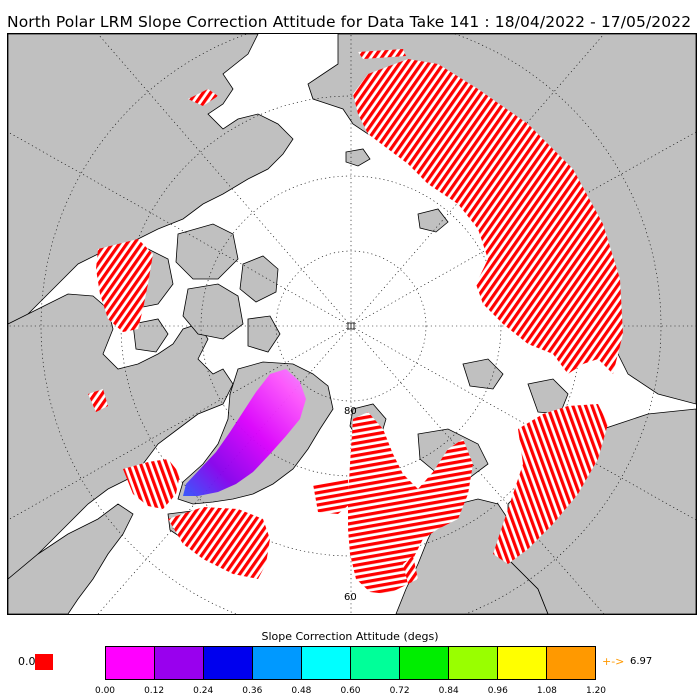 This screenshot has height=700, width=700. I want to click on greenland-colored-swath, so click(244, 432).